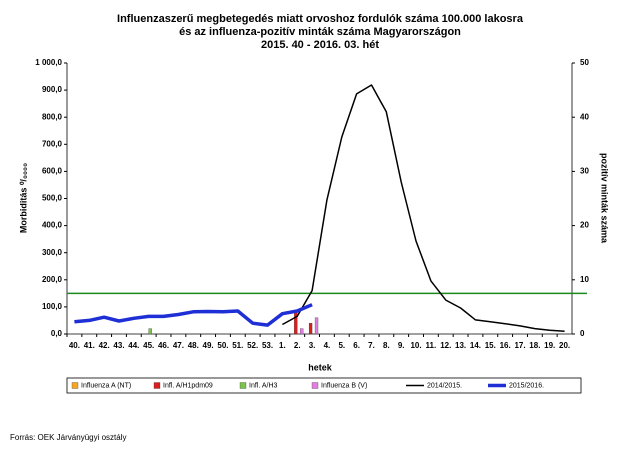 This screenshot has height=454, width=640. What do you see at coordinates (584, 116) in the screenshot?
I see `y2-tick-label: 40` at bounding box center [584, 116].